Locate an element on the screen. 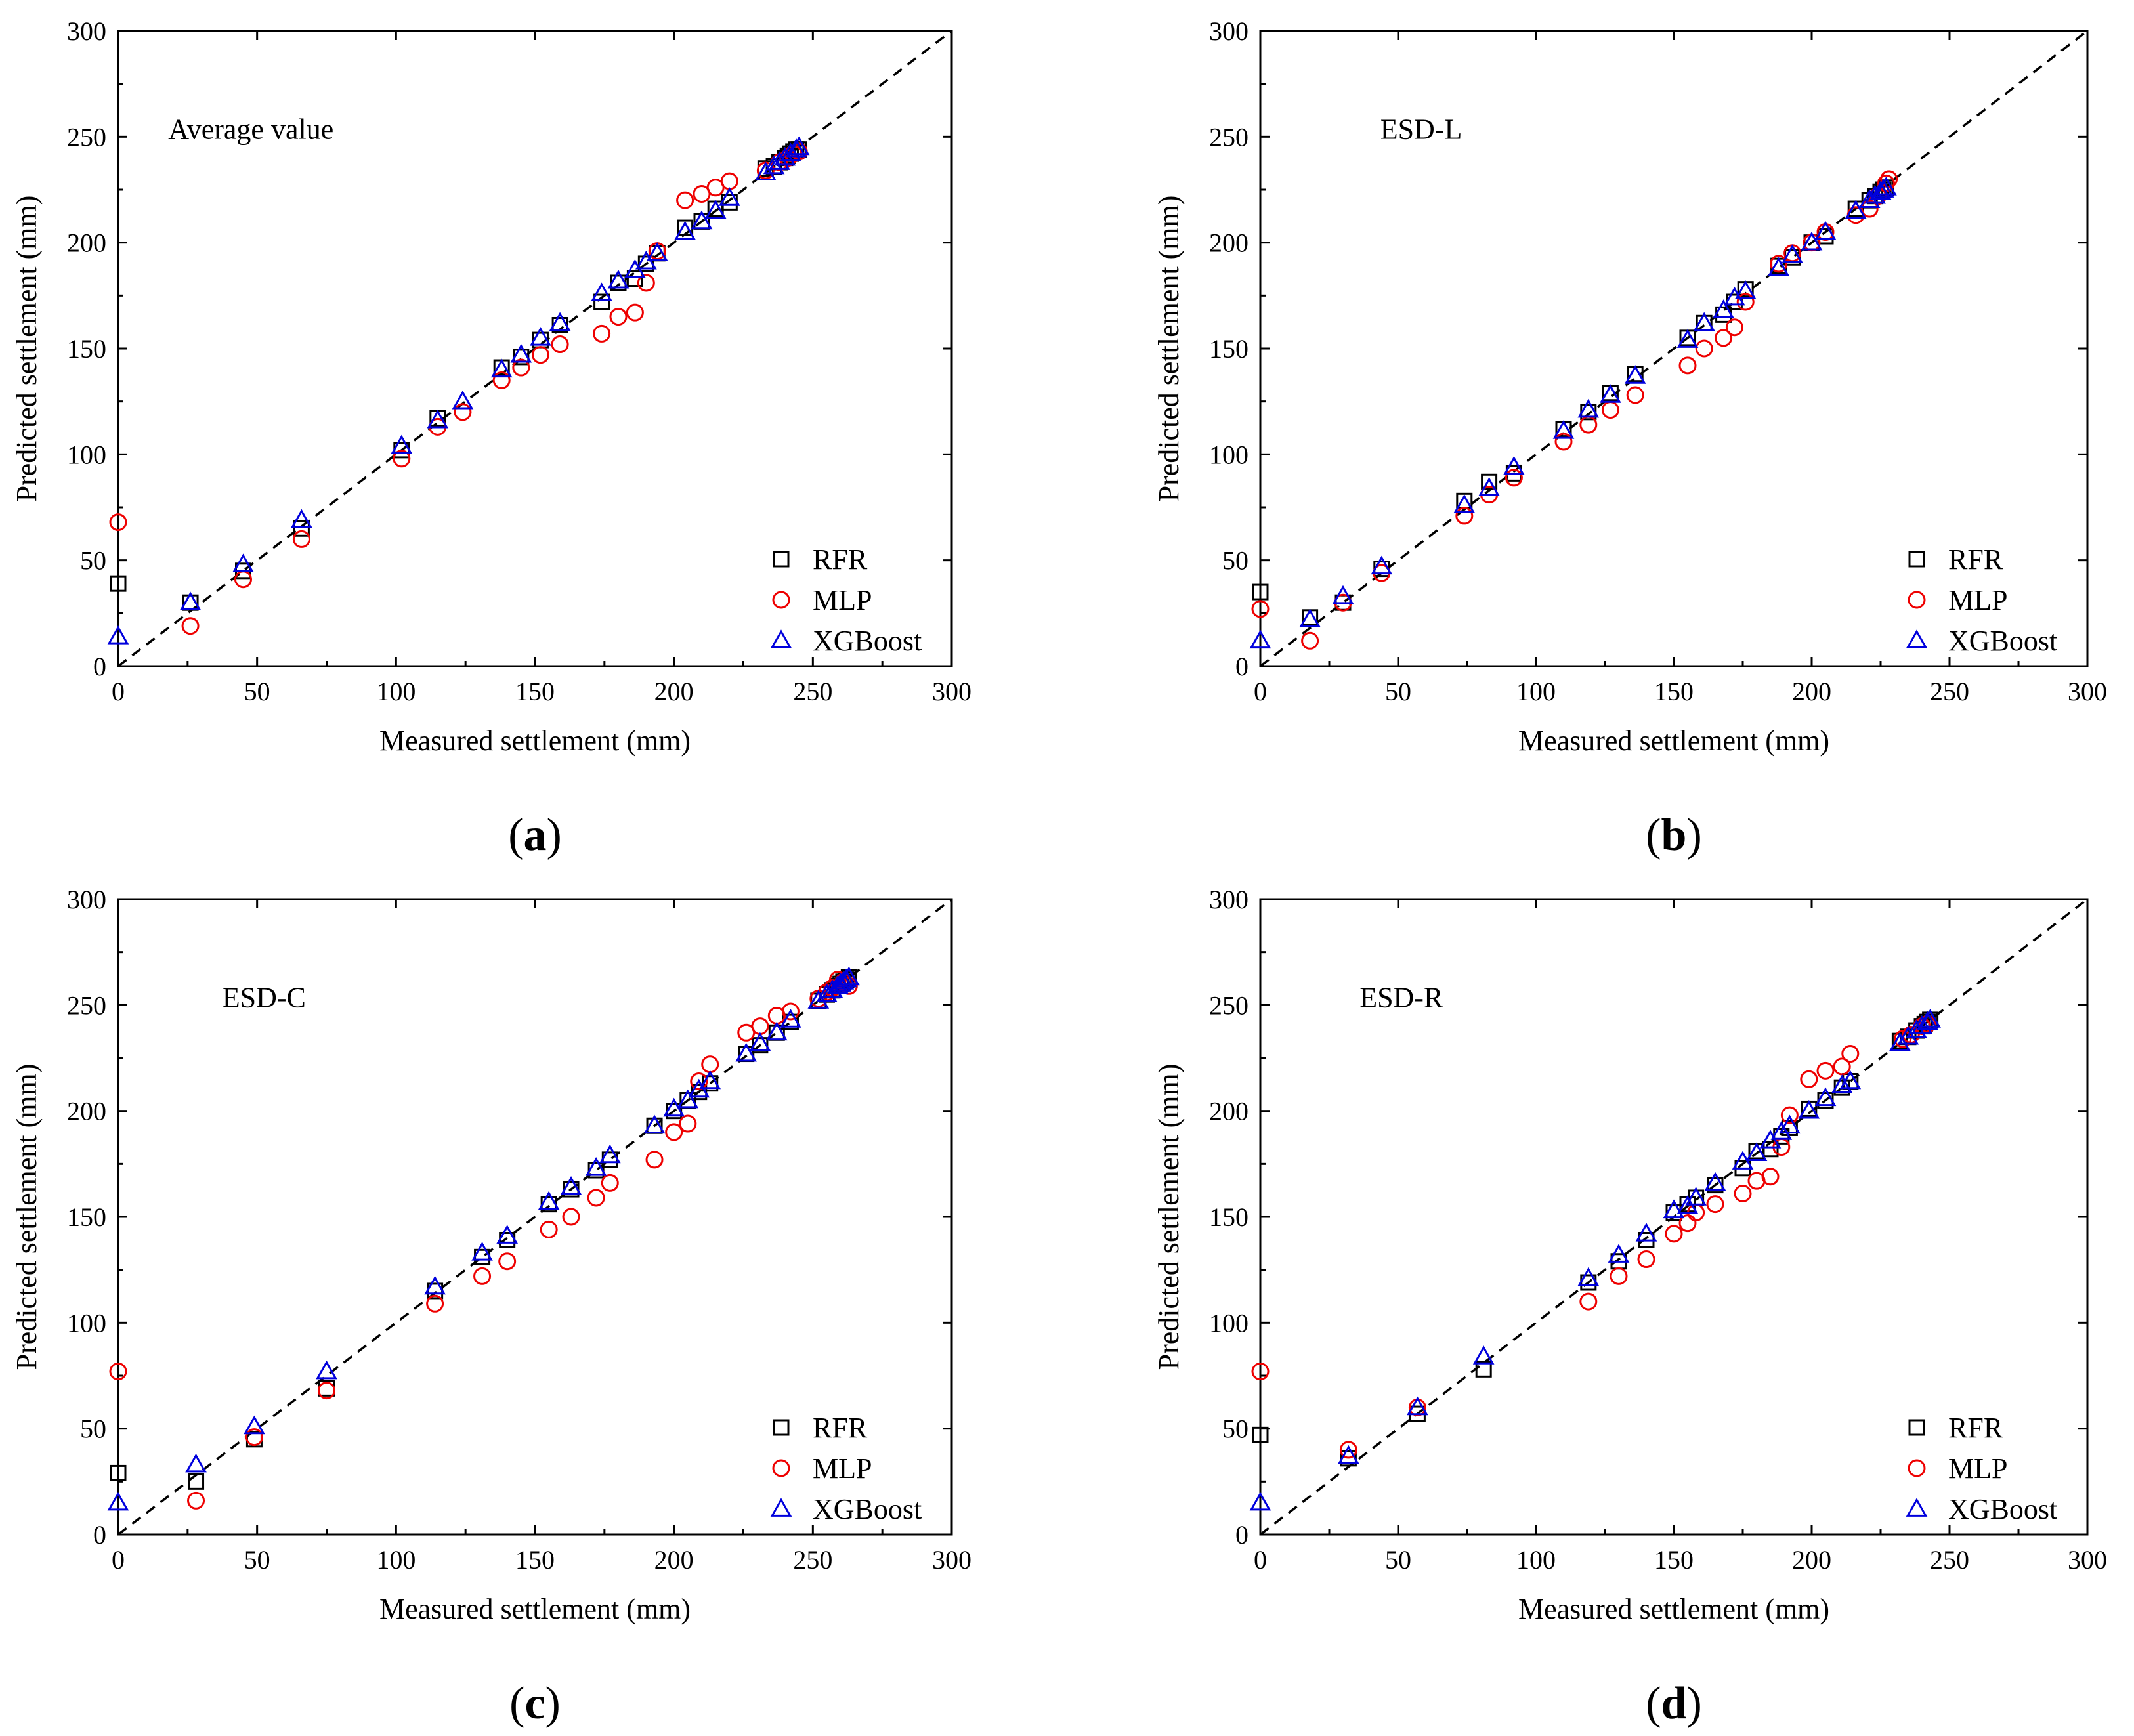 The height and width of the screenshot is (1736, 2134). series-rfr is located at coordinates (1595, 1239).